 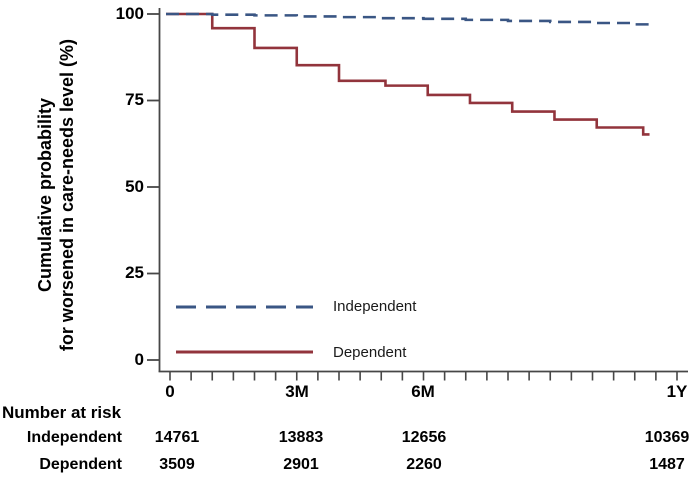 I want to click on y-tick-label-50: 50, so click(x=134, y=186).